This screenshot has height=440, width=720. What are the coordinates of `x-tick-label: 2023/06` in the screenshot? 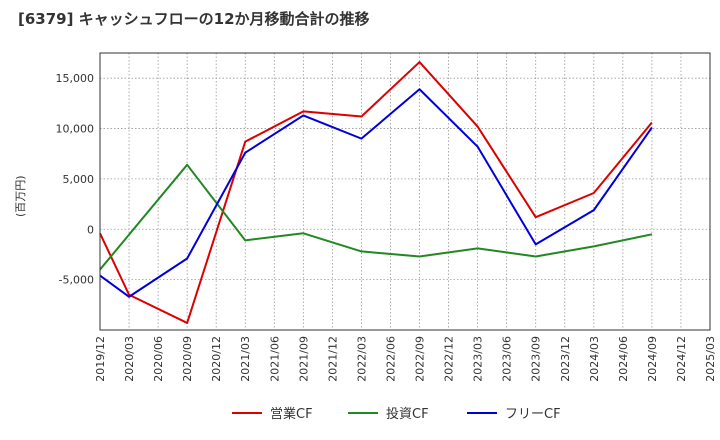 It's located at (507, 359).